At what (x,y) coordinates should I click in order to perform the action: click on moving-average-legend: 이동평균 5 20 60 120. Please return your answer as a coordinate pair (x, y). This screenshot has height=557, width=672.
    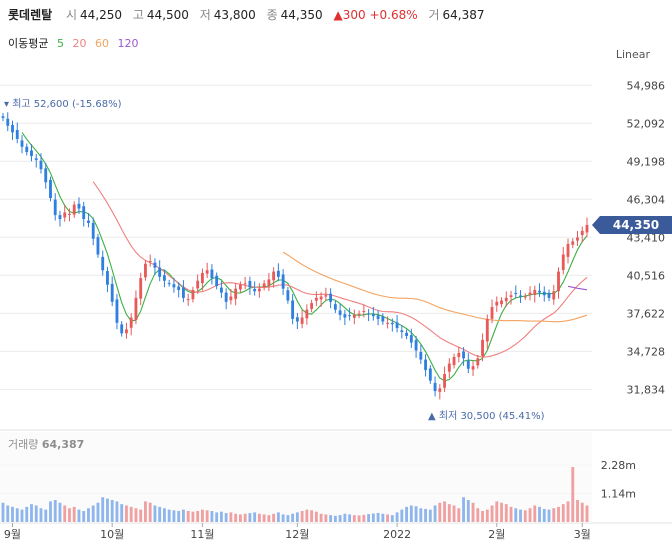
    Looking at the image, I should click on (75, 43).